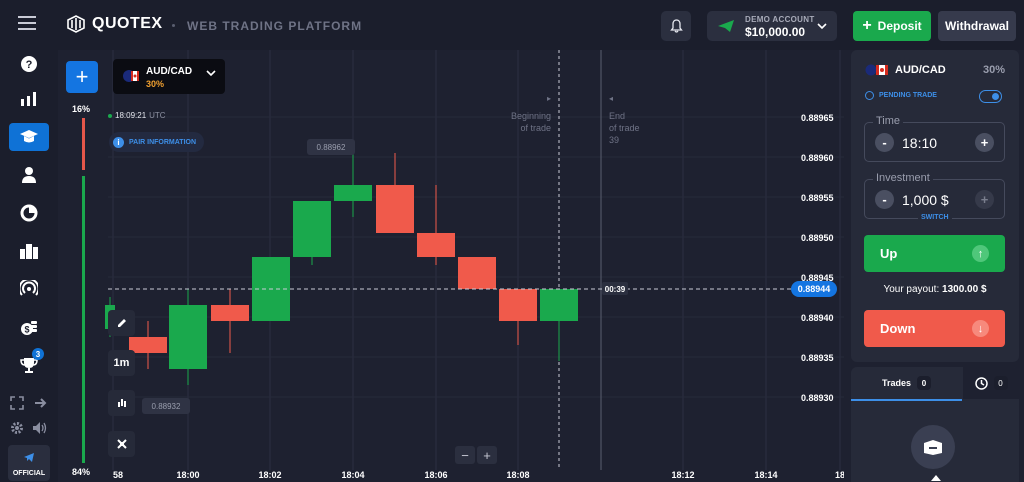  I want to click on time-value: 18:10, so click(920, 143).